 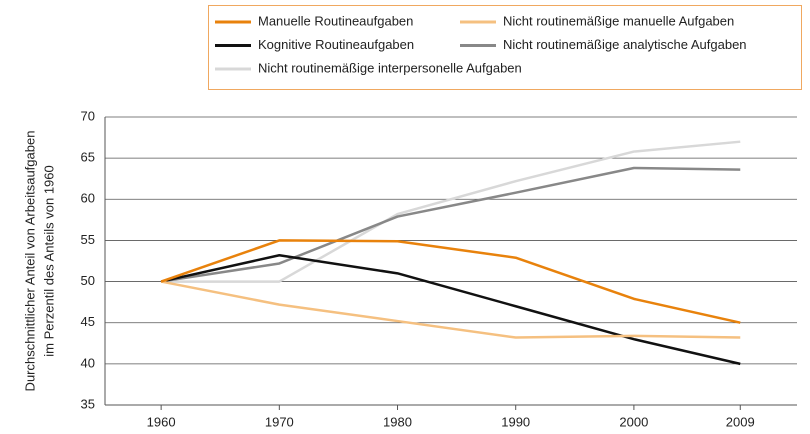 What do you see at coordinates (336, 44) in the screenshot?
I see `legend-label: Kognitive Routineaufgaben` at bounding box center [336, 44].